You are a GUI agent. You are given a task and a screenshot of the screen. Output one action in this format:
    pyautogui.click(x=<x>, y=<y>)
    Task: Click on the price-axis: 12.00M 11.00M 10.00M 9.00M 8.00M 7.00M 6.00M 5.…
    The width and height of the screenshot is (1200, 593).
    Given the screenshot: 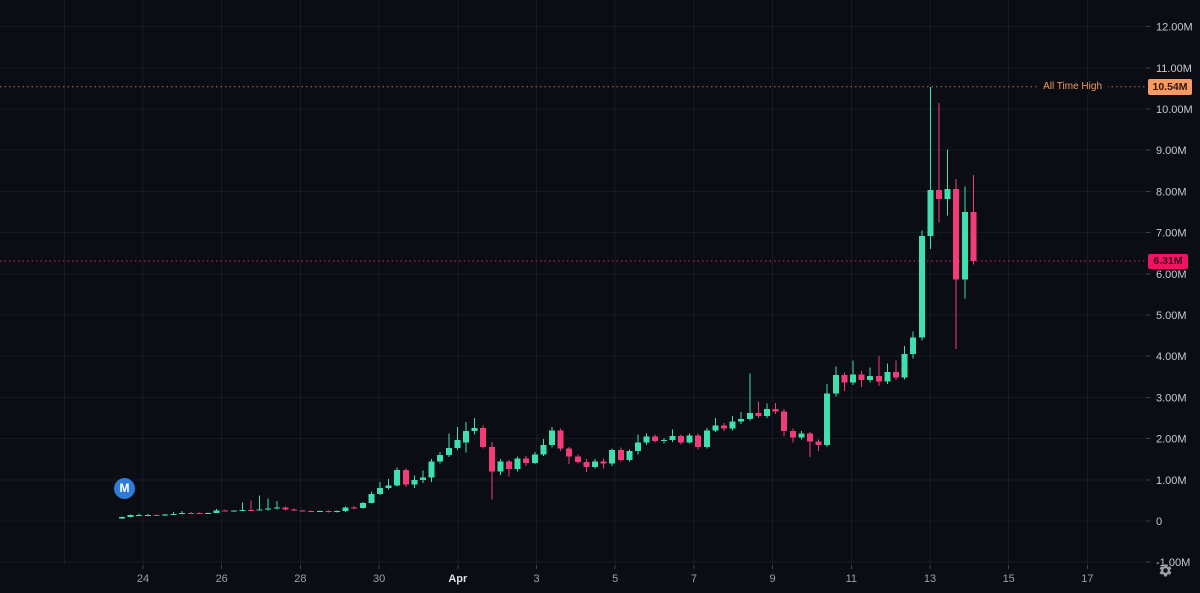 What is the action you would take?
    pyautogui.click(x=1174, y=296)
    